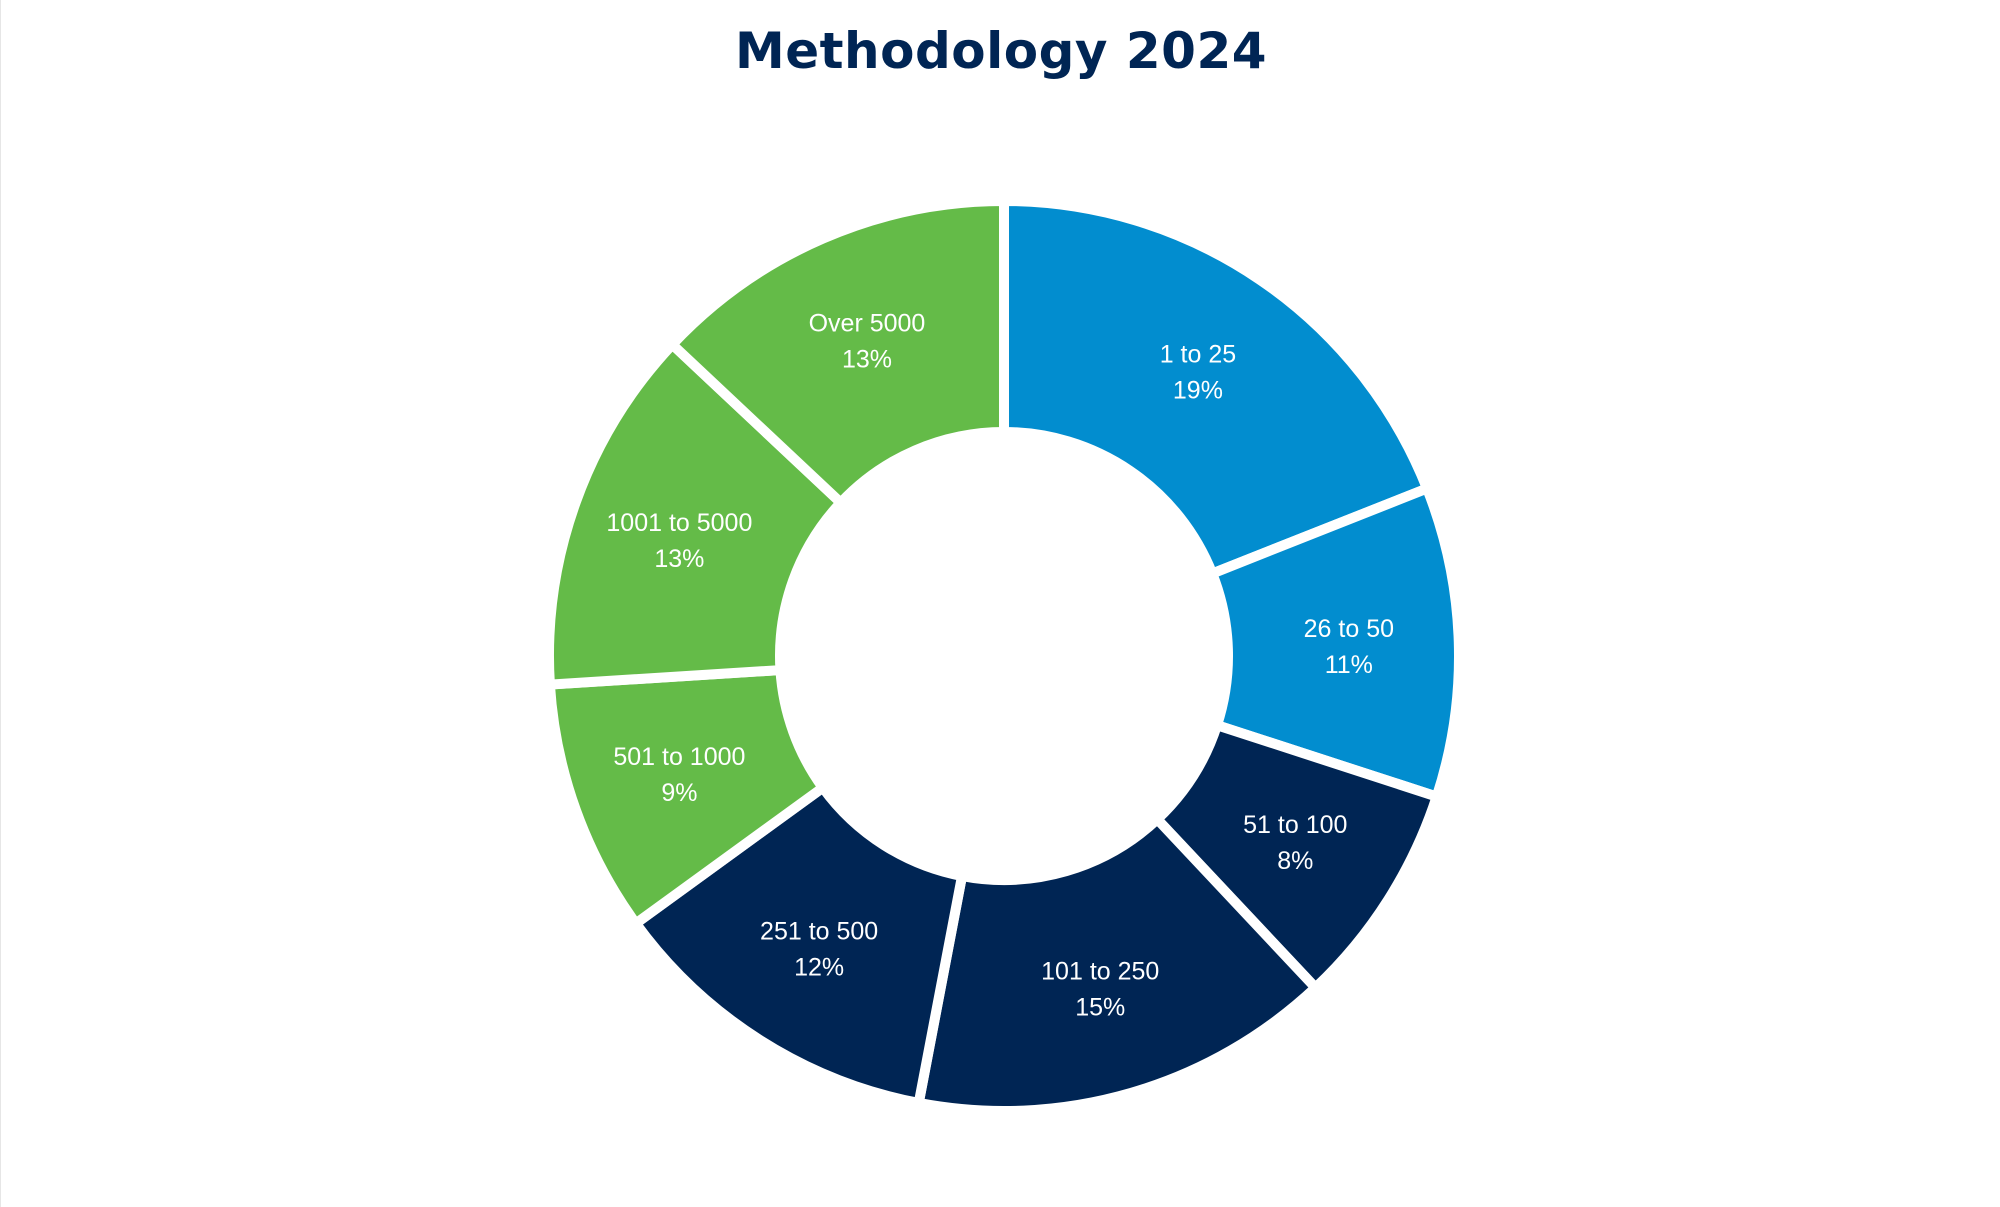 Image resolution: width=2000 pixels, height=1207 pixels. I want to click on slice-category-label: 1 to 25, so click(1198, 355).